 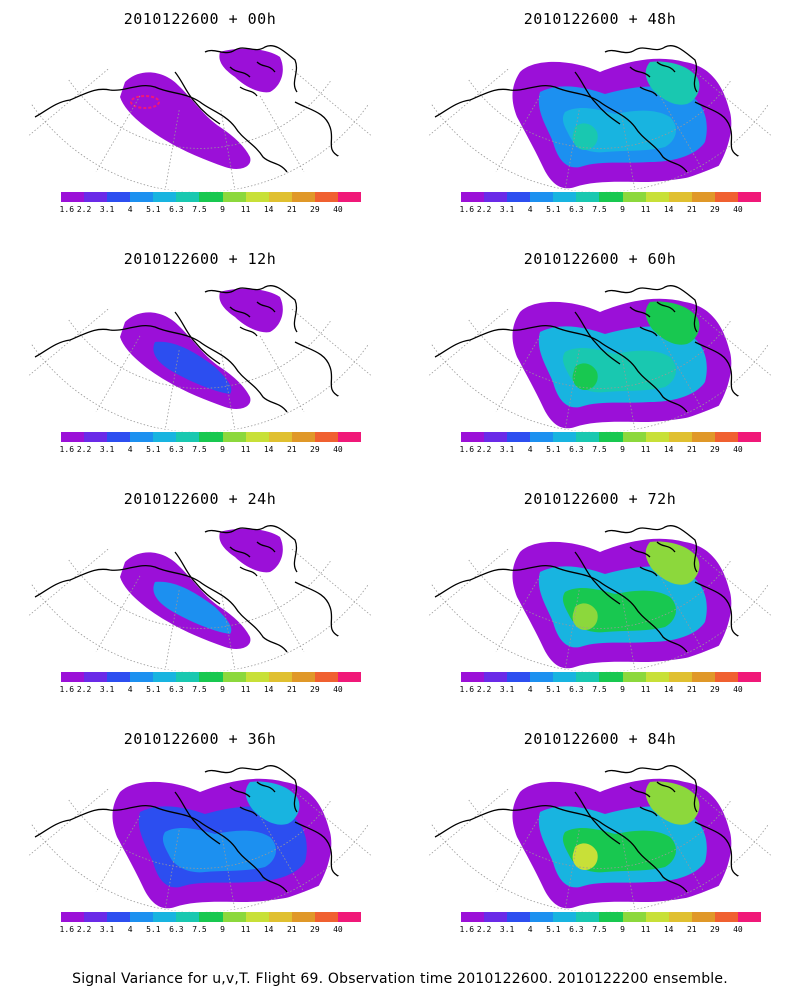 What do you see at coordinates (200, 499) in the screenshot?
I see `panel-title: 2010122600 + 24h` at bounding box center [200, 499].